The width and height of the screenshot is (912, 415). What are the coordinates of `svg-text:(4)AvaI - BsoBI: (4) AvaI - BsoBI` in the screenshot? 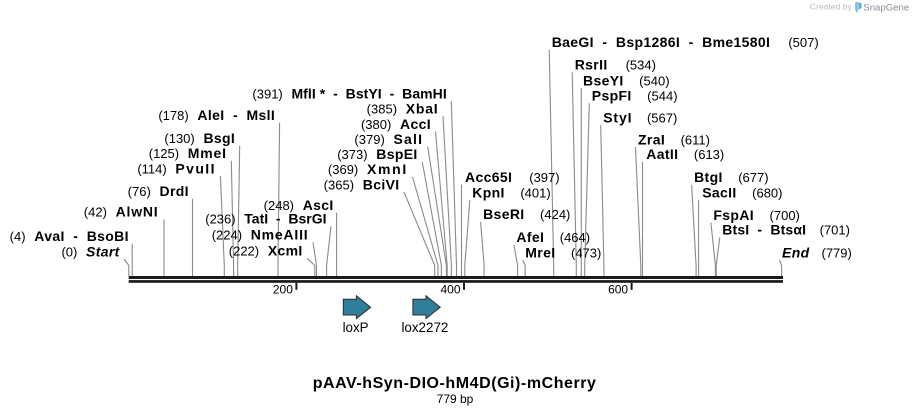 It's located at (69, 236).